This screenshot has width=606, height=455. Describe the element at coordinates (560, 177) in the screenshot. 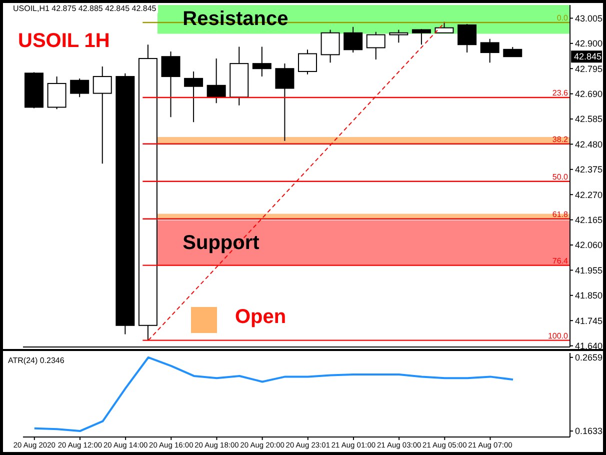

I see `ref-line-label: 50.0` at that location.